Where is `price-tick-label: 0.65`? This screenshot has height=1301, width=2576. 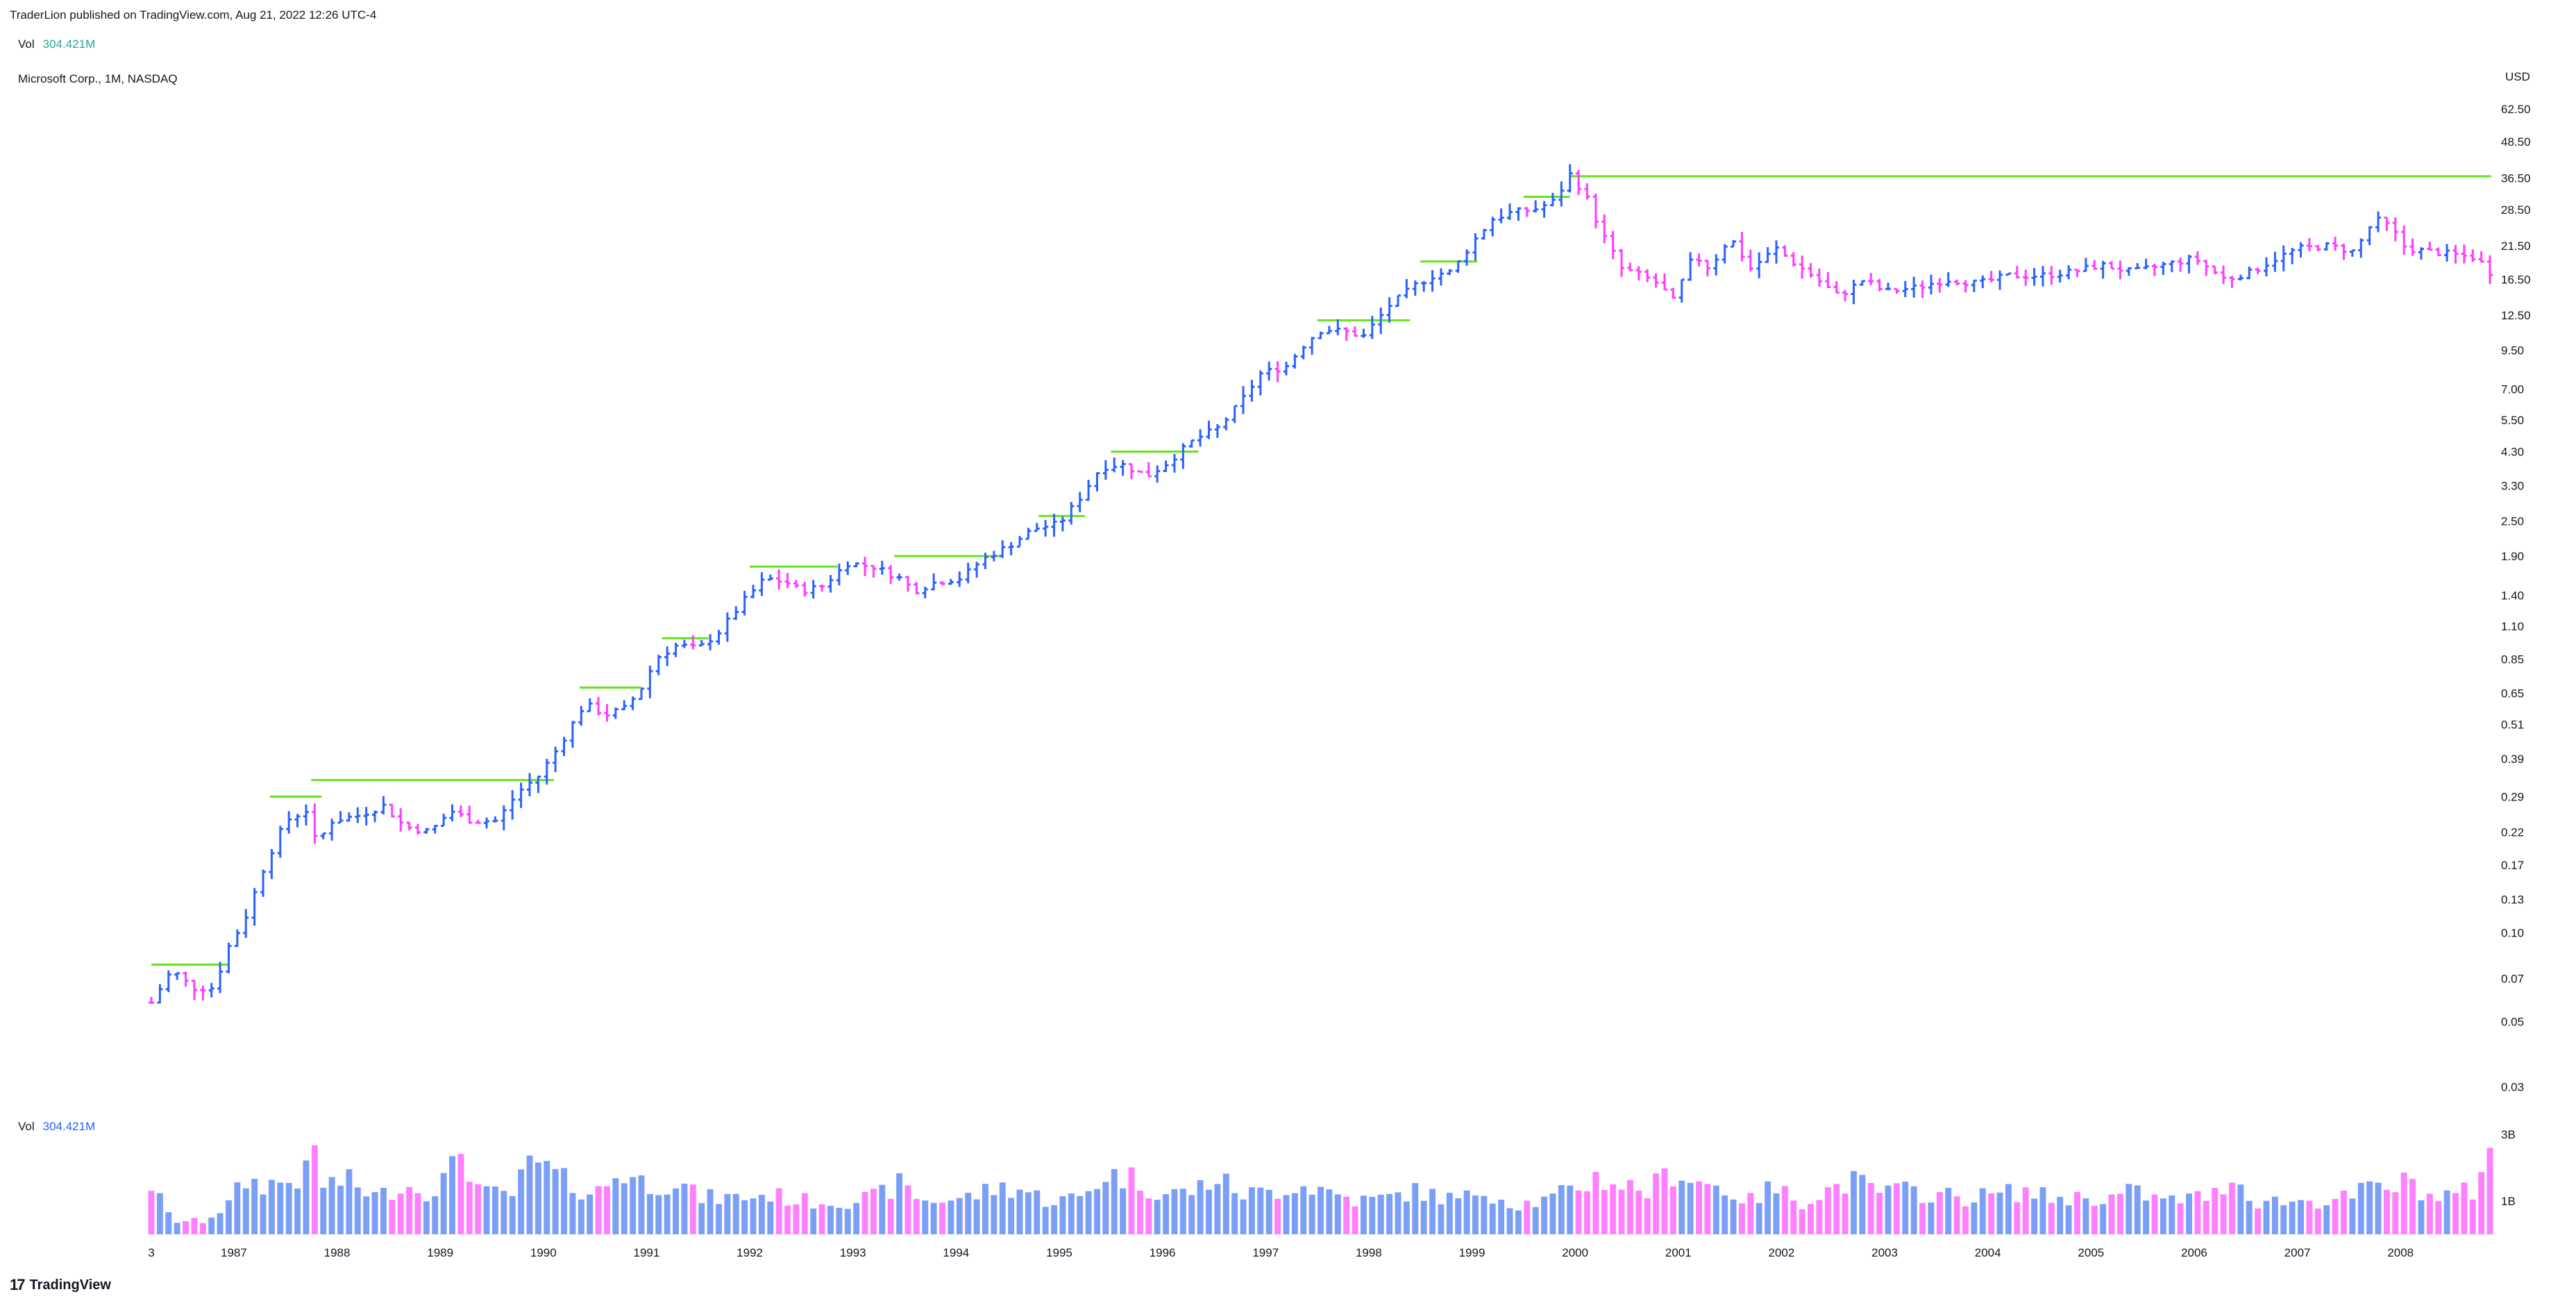 price-tick-label: 0.65 is located at coordinates (2512, 694).